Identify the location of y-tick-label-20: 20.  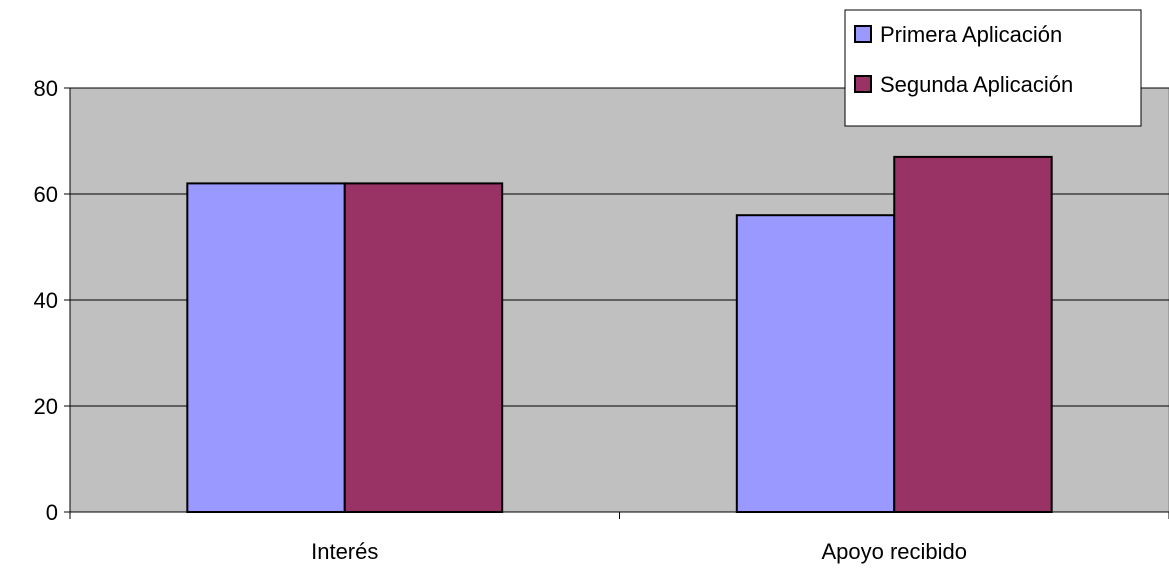
(46, 406).